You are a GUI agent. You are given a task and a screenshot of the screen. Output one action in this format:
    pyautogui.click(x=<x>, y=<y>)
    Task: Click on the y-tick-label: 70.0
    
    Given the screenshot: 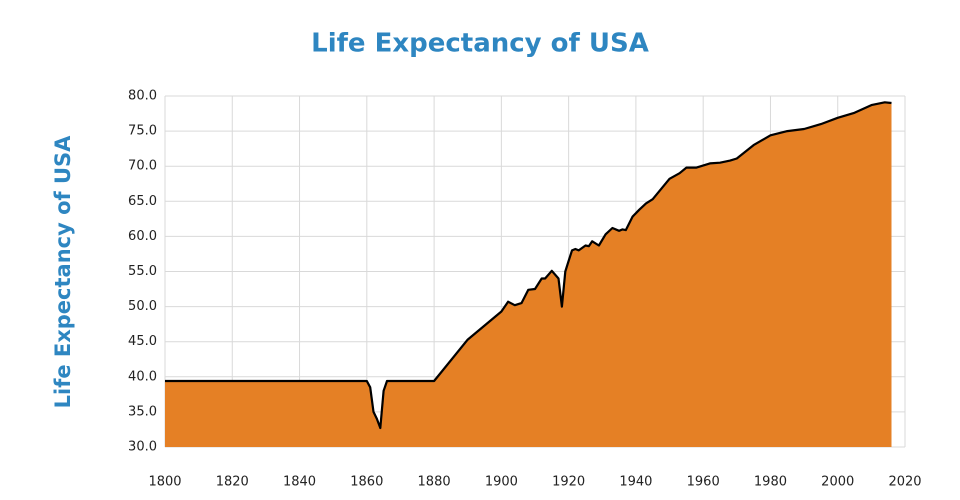 What is the action you would take?
    pyautogui.click(x=142, y=166)
    